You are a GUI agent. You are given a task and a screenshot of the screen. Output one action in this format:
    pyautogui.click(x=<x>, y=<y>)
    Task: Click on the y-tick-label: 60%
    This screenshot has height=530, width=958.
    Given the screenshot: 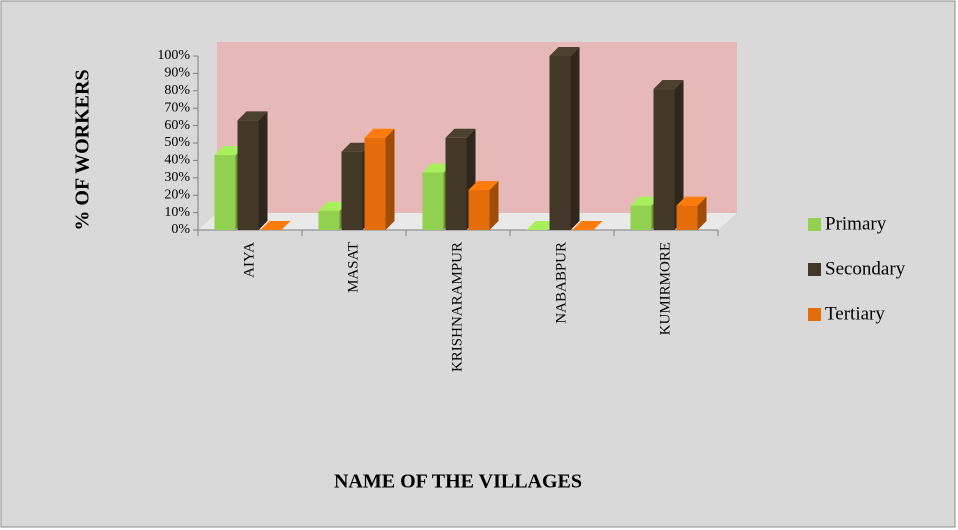 What is the action you would take?
    pyautogui.click(x=177, y=125)
    